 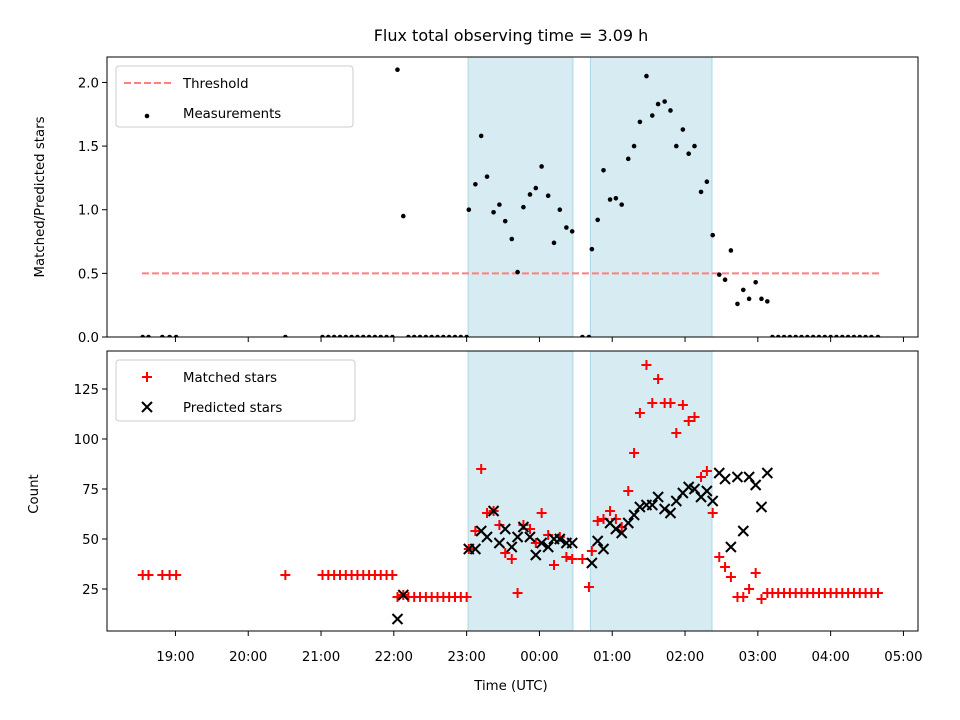 I want to click on legend-predicted-stars-label: Predicted stars, so click(x=232, y=408).